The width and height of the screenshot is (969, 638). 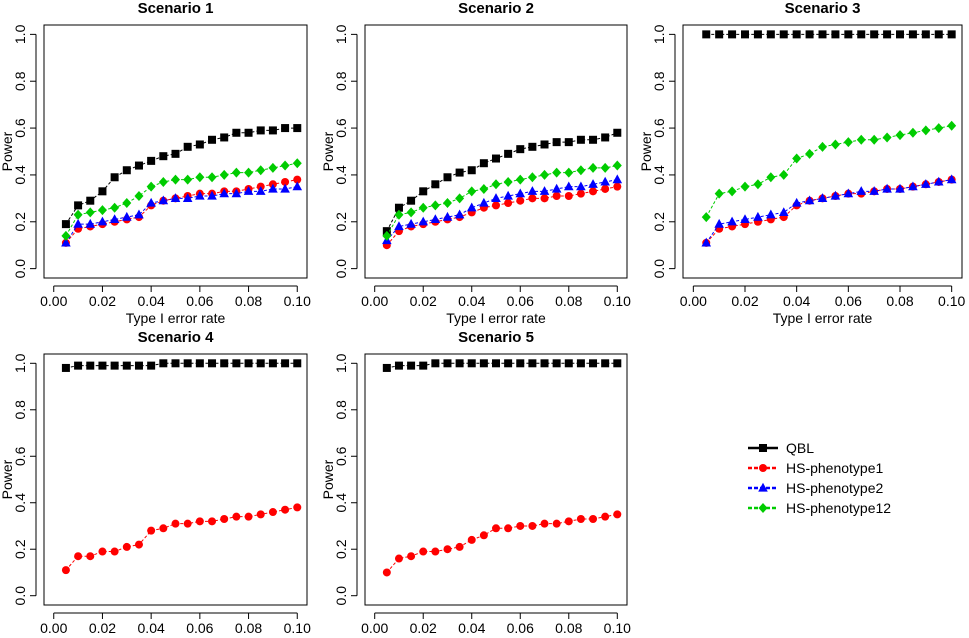 I want to click on panel-title: Scenario 2, so click(x=496, y=8).